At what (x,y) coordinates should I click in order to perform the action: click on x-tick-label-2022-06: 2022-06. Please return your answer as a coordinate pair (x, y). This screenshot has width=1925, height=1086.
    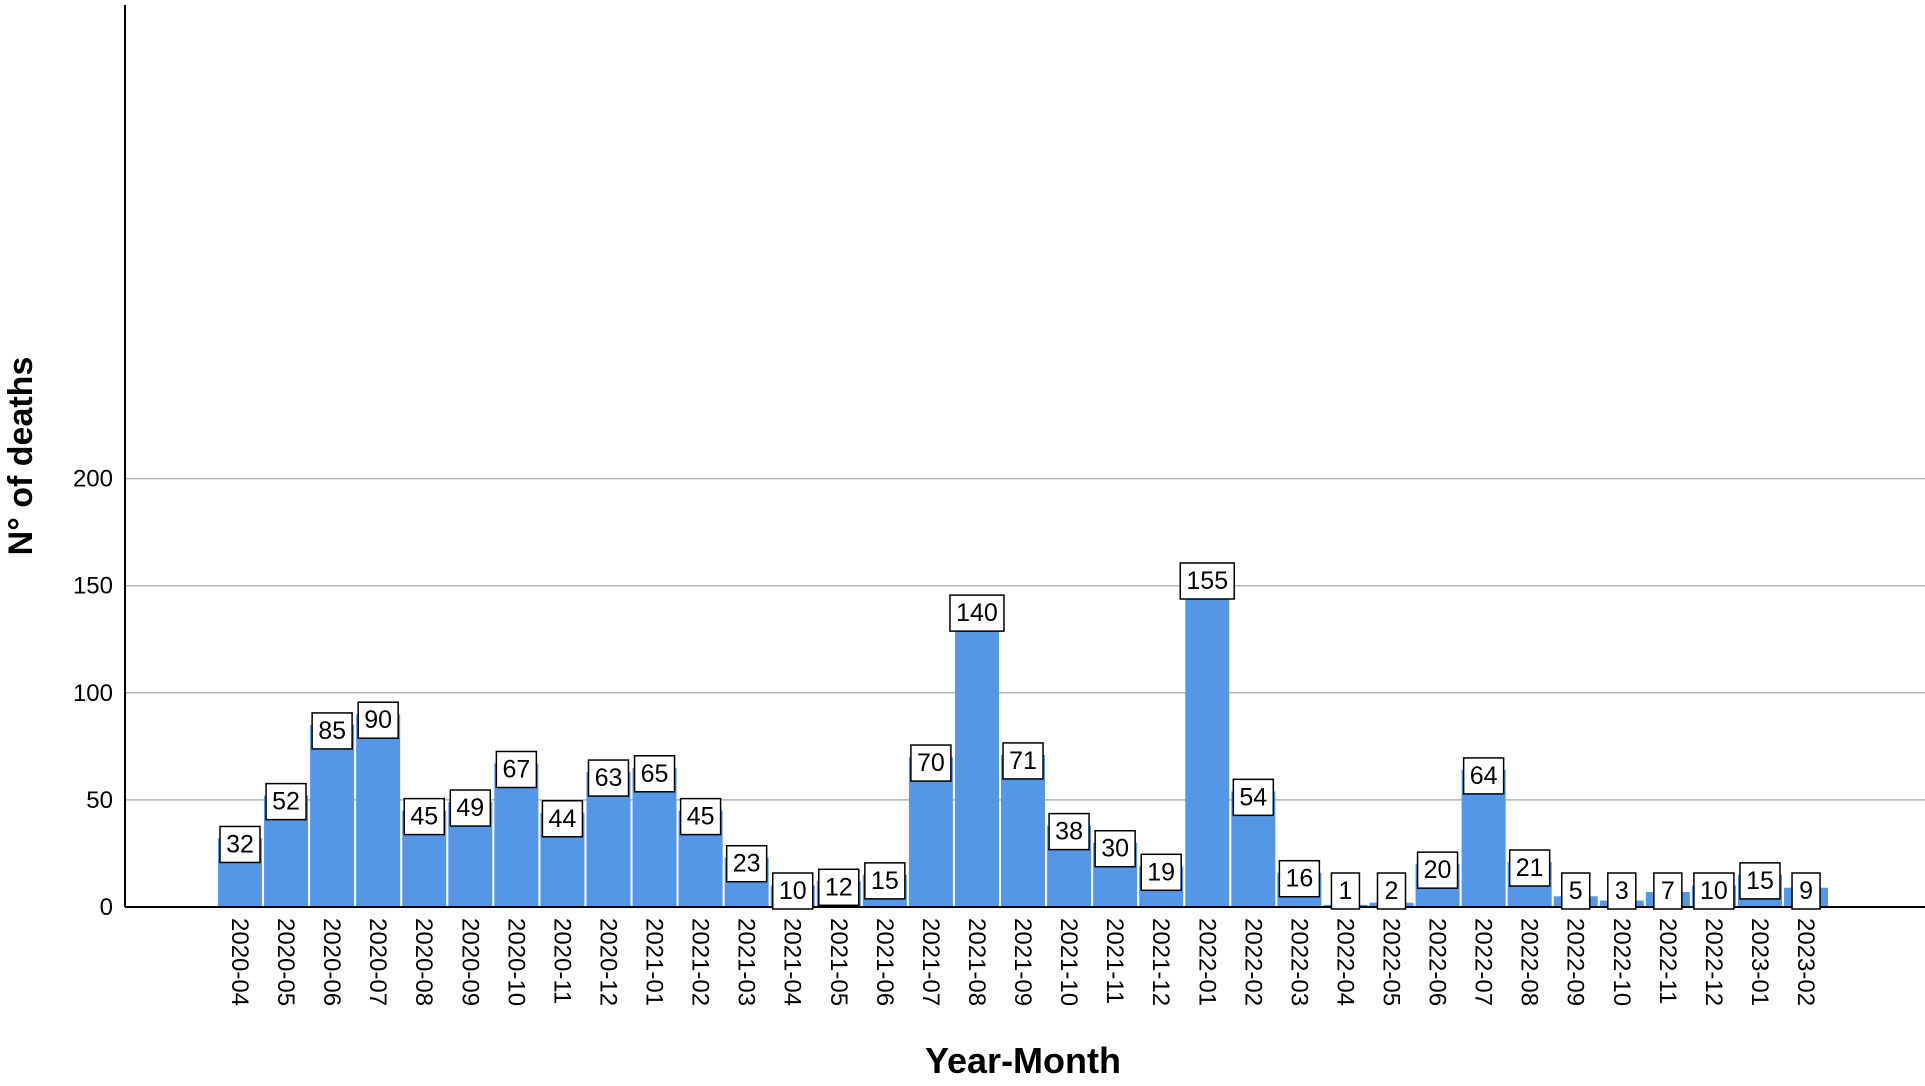
    Looking at the image, I should click on (1437, 962).